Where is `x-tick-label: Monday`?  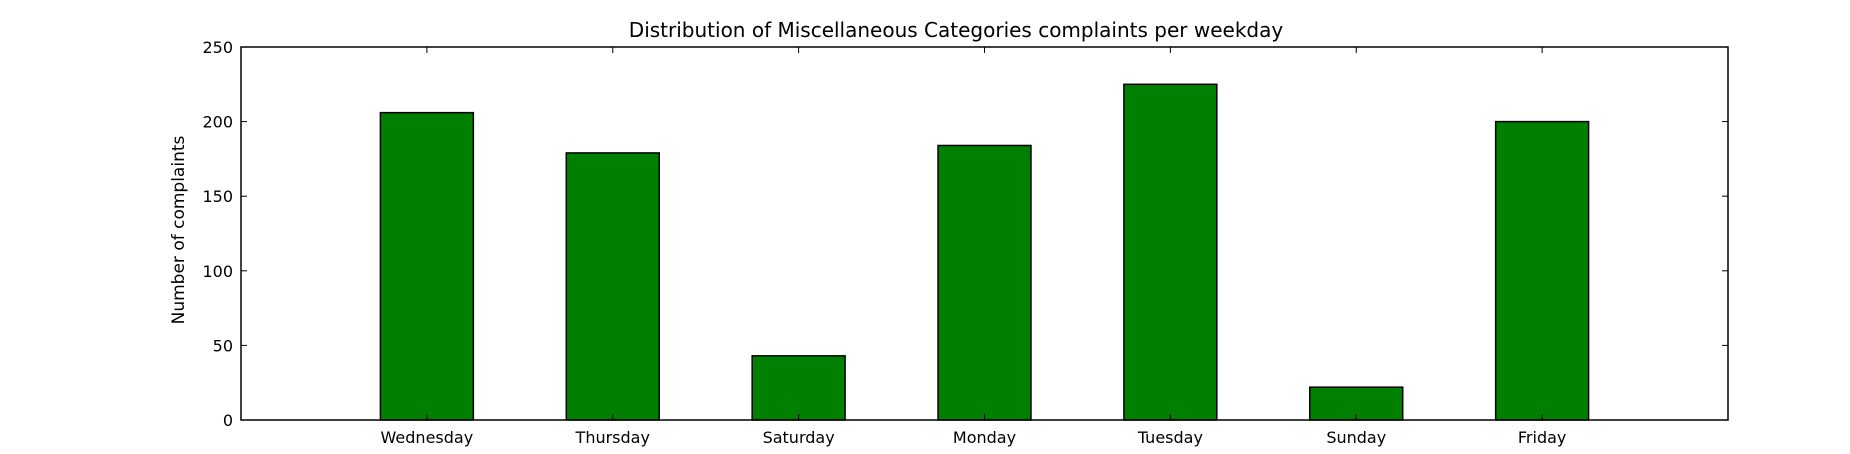 x-tick-label: Monday is located at coordinates (984, 437).